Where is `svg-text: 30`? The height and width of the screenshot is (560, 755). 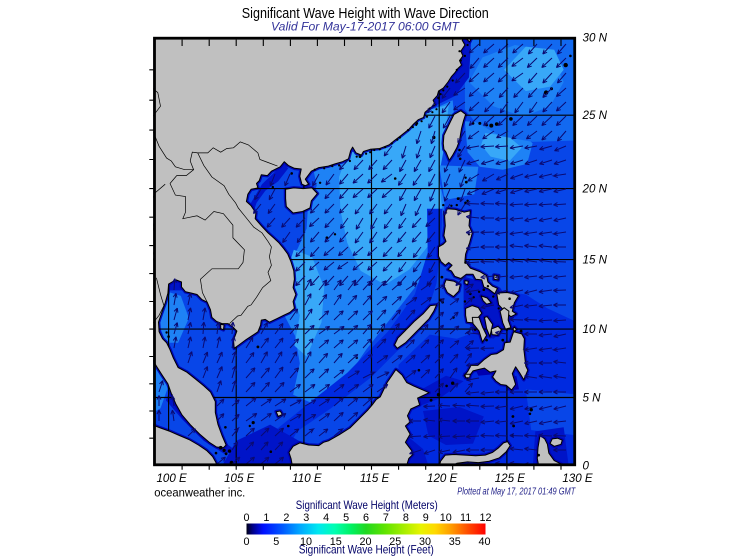
svg-text: 30 is located at coordinates (425, 542).